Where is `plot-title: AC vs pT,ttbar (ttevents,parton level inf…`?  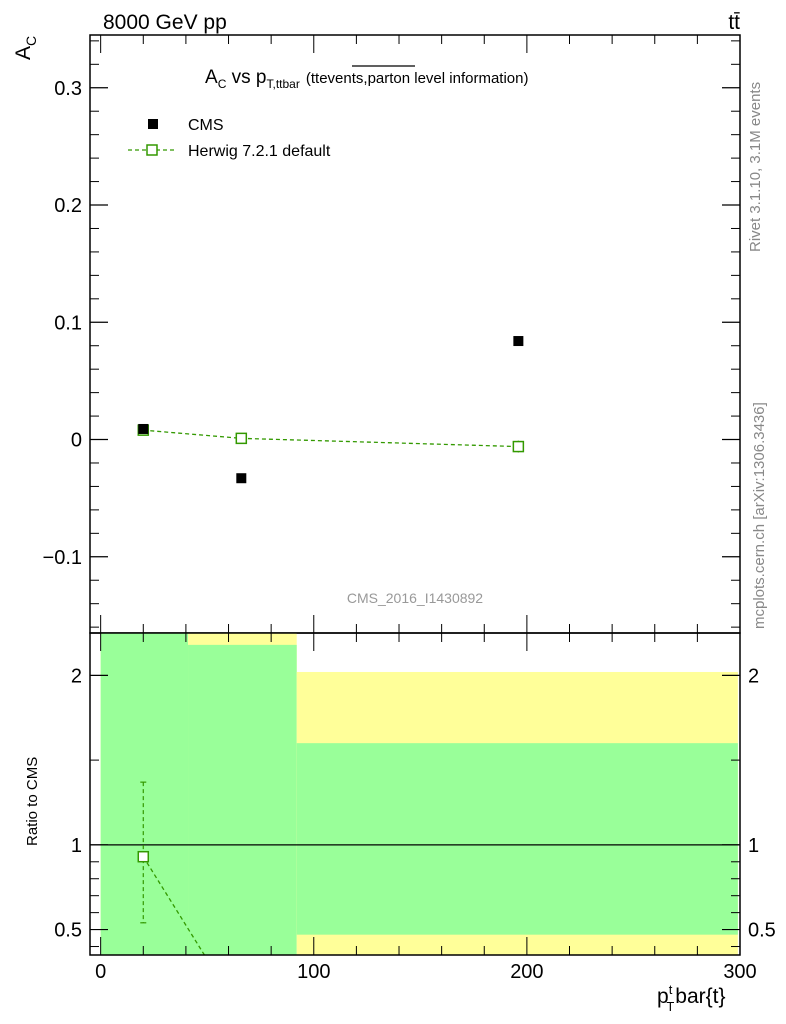
plot-title: AC vs pT,ttbar (ttevents,parton level inf… is located at coordinates (366, 79).